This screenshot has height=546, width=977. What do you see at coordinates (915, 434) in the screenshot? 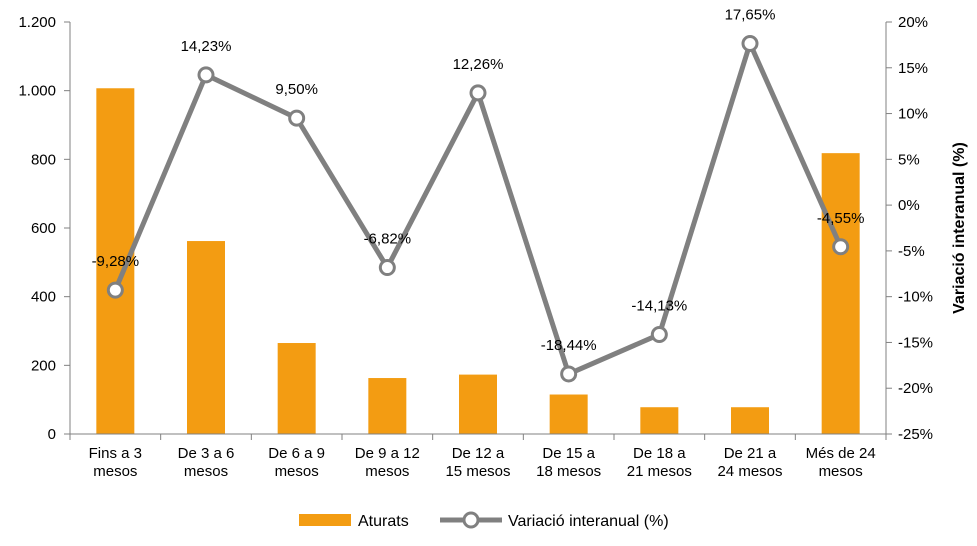
I see `right-tick-label: -25%` at bounding box center [915, 434].